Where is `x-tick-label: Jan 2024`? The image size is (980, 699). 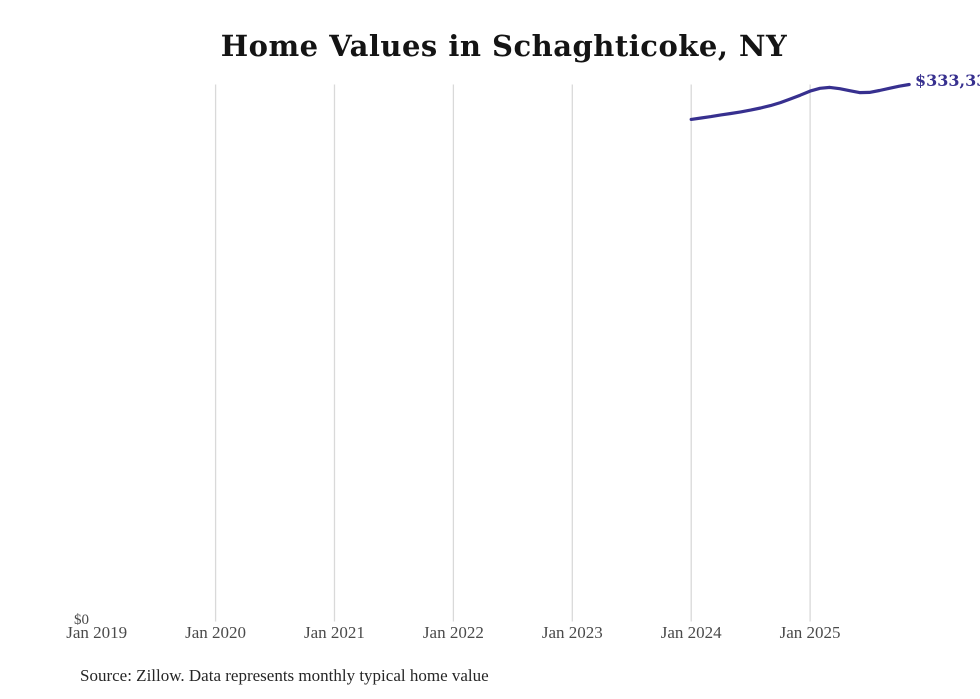 x-tick-label: Jan 2024 is located at coordinates (691, 632).